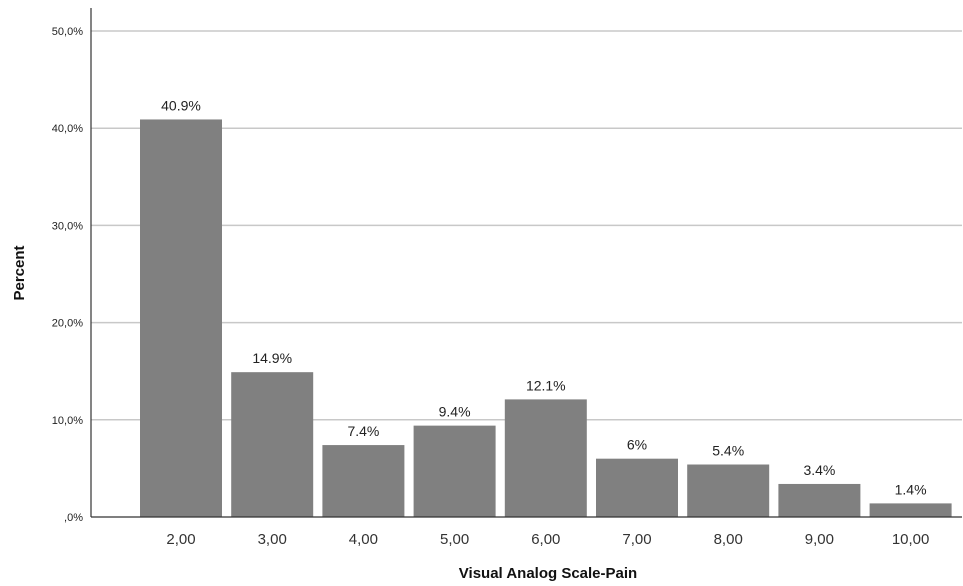  I want to click on data-label: 7.4%, so click(363, 431).